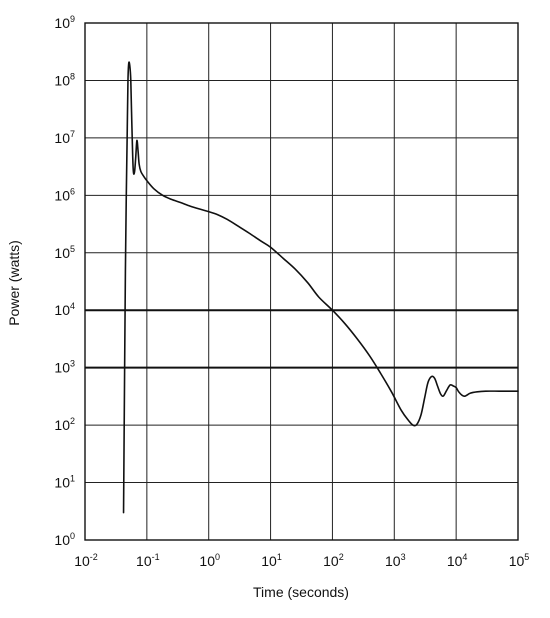 The width and height of the screenshot is (550, 618). What do you see at coordinates (64, 22) in the screenshot?
I see `y-tick-label: 10⁹` at bounding box center [64, 22].